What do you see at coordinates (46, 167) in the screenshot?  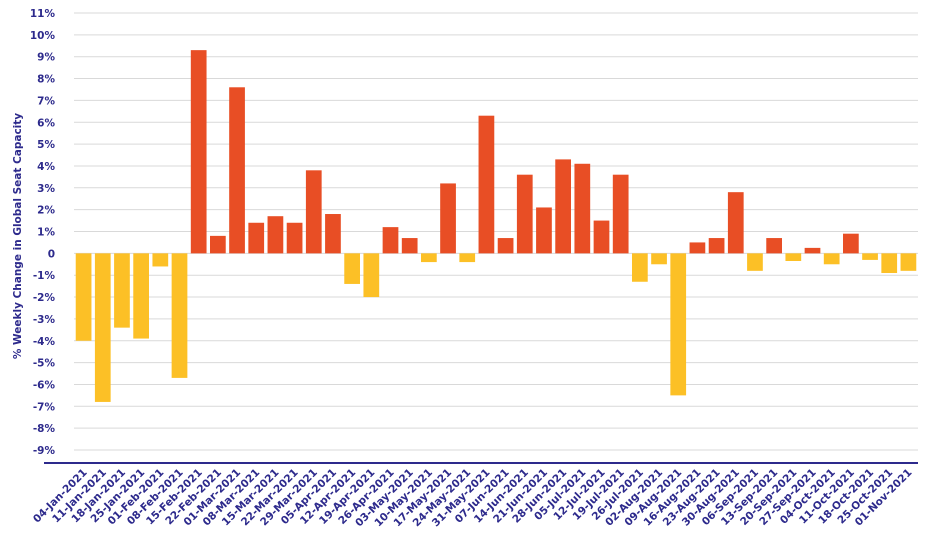 I see `y-tick-label: 4%` at bounding box center [46, 167].